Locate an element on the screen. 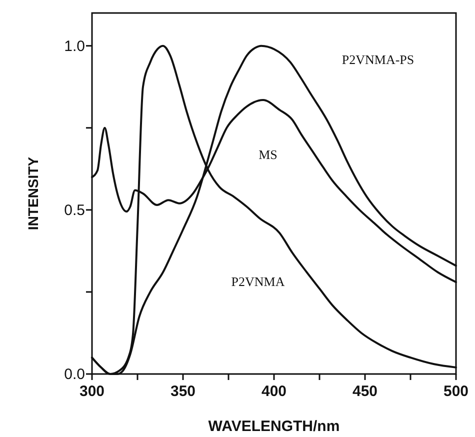  y-tick-label: 0.5 is located at coordinates (74, 210).